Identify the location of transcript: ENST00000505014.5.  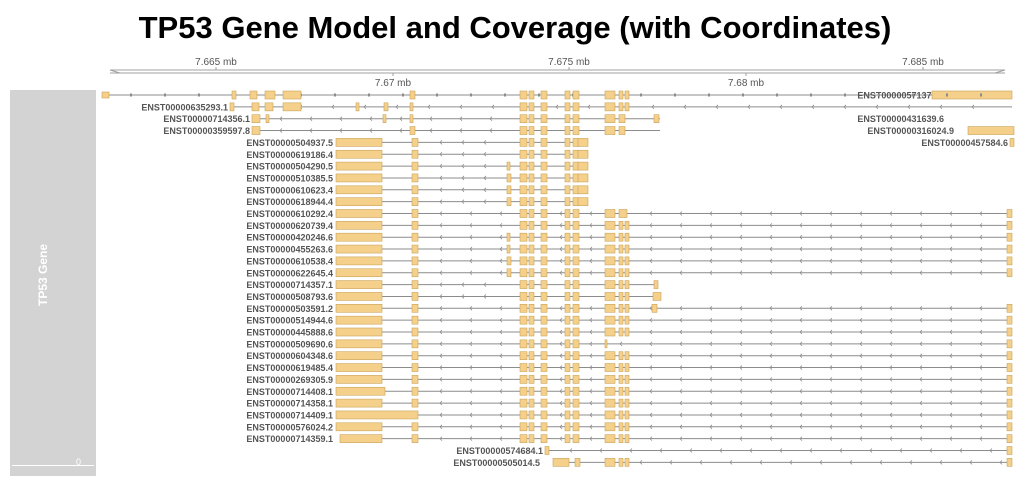
(733, 463).